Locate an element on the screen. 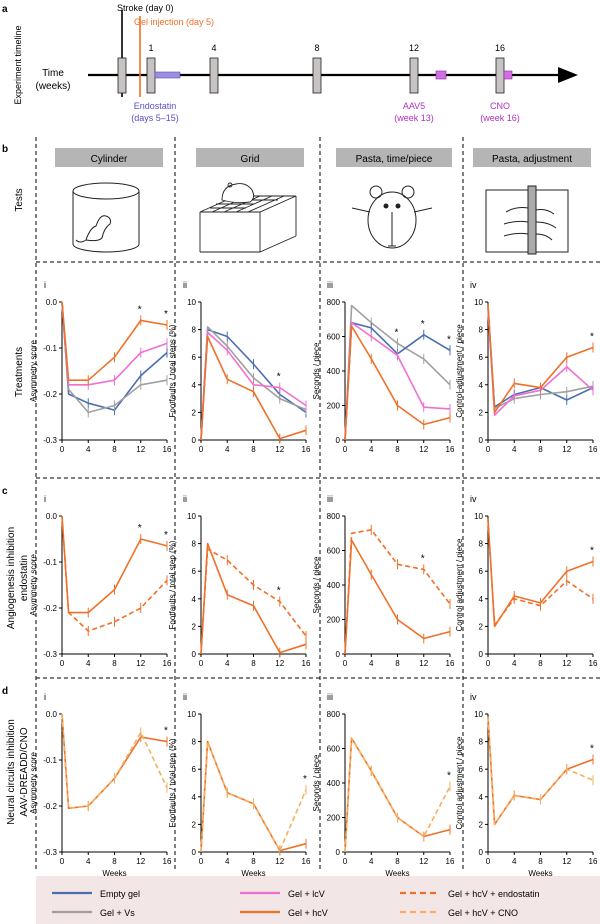  endostatin-label-1: Endostatin is located at coordinates (155, 106).